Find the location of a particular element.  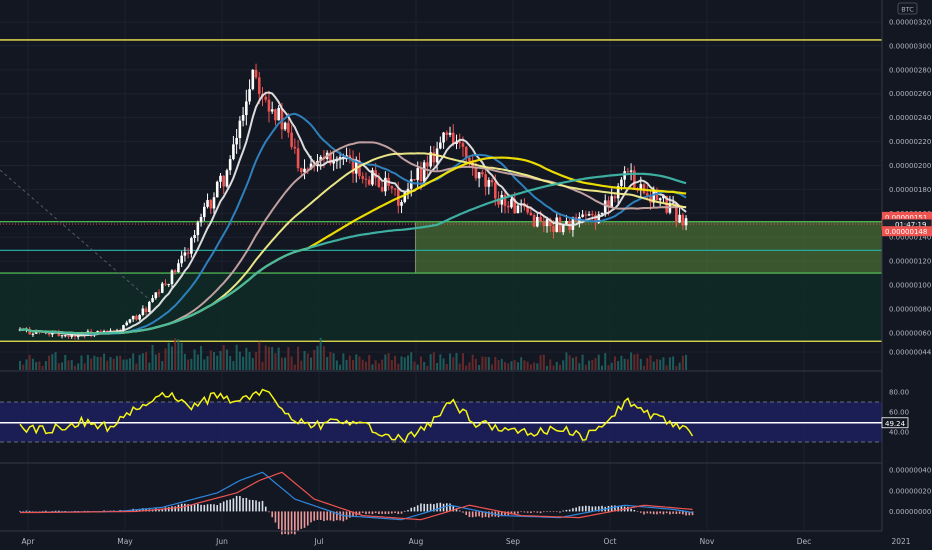

price-tick-label: 0.00000100 is located at coordinates (910, 286).